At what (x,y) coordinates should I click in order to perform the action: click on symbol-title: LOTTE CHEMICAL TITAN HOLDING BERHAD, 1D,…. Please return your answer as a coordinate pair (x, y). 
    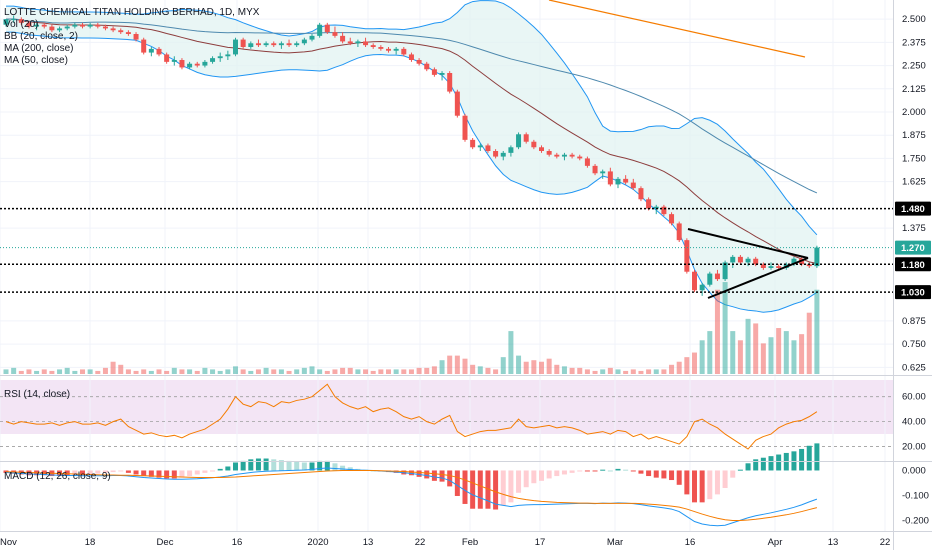
    Looking at the image, I should click on (132, 12).